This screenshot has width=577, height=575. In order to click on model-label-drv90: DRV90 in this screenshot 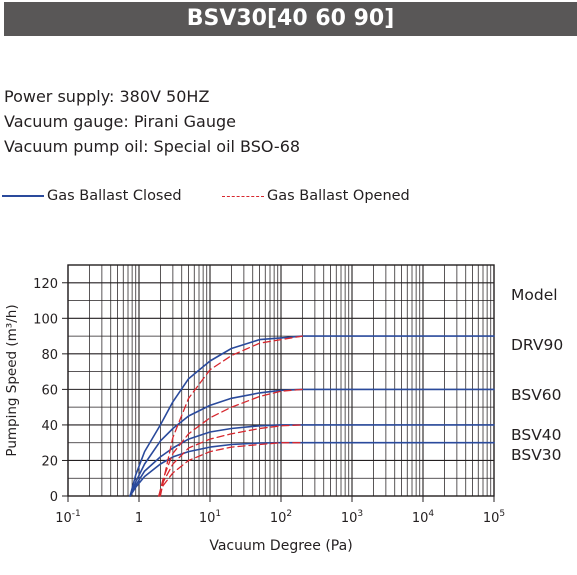, I will do `click(537, 345)`.